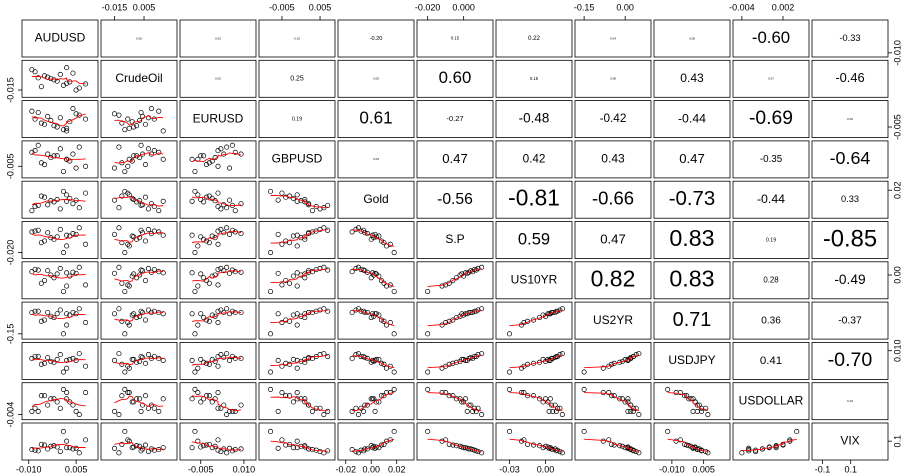  Describe the element at coordinates (771, 79) in the screenshot. I see `correlation-label: 0.07` at that location.